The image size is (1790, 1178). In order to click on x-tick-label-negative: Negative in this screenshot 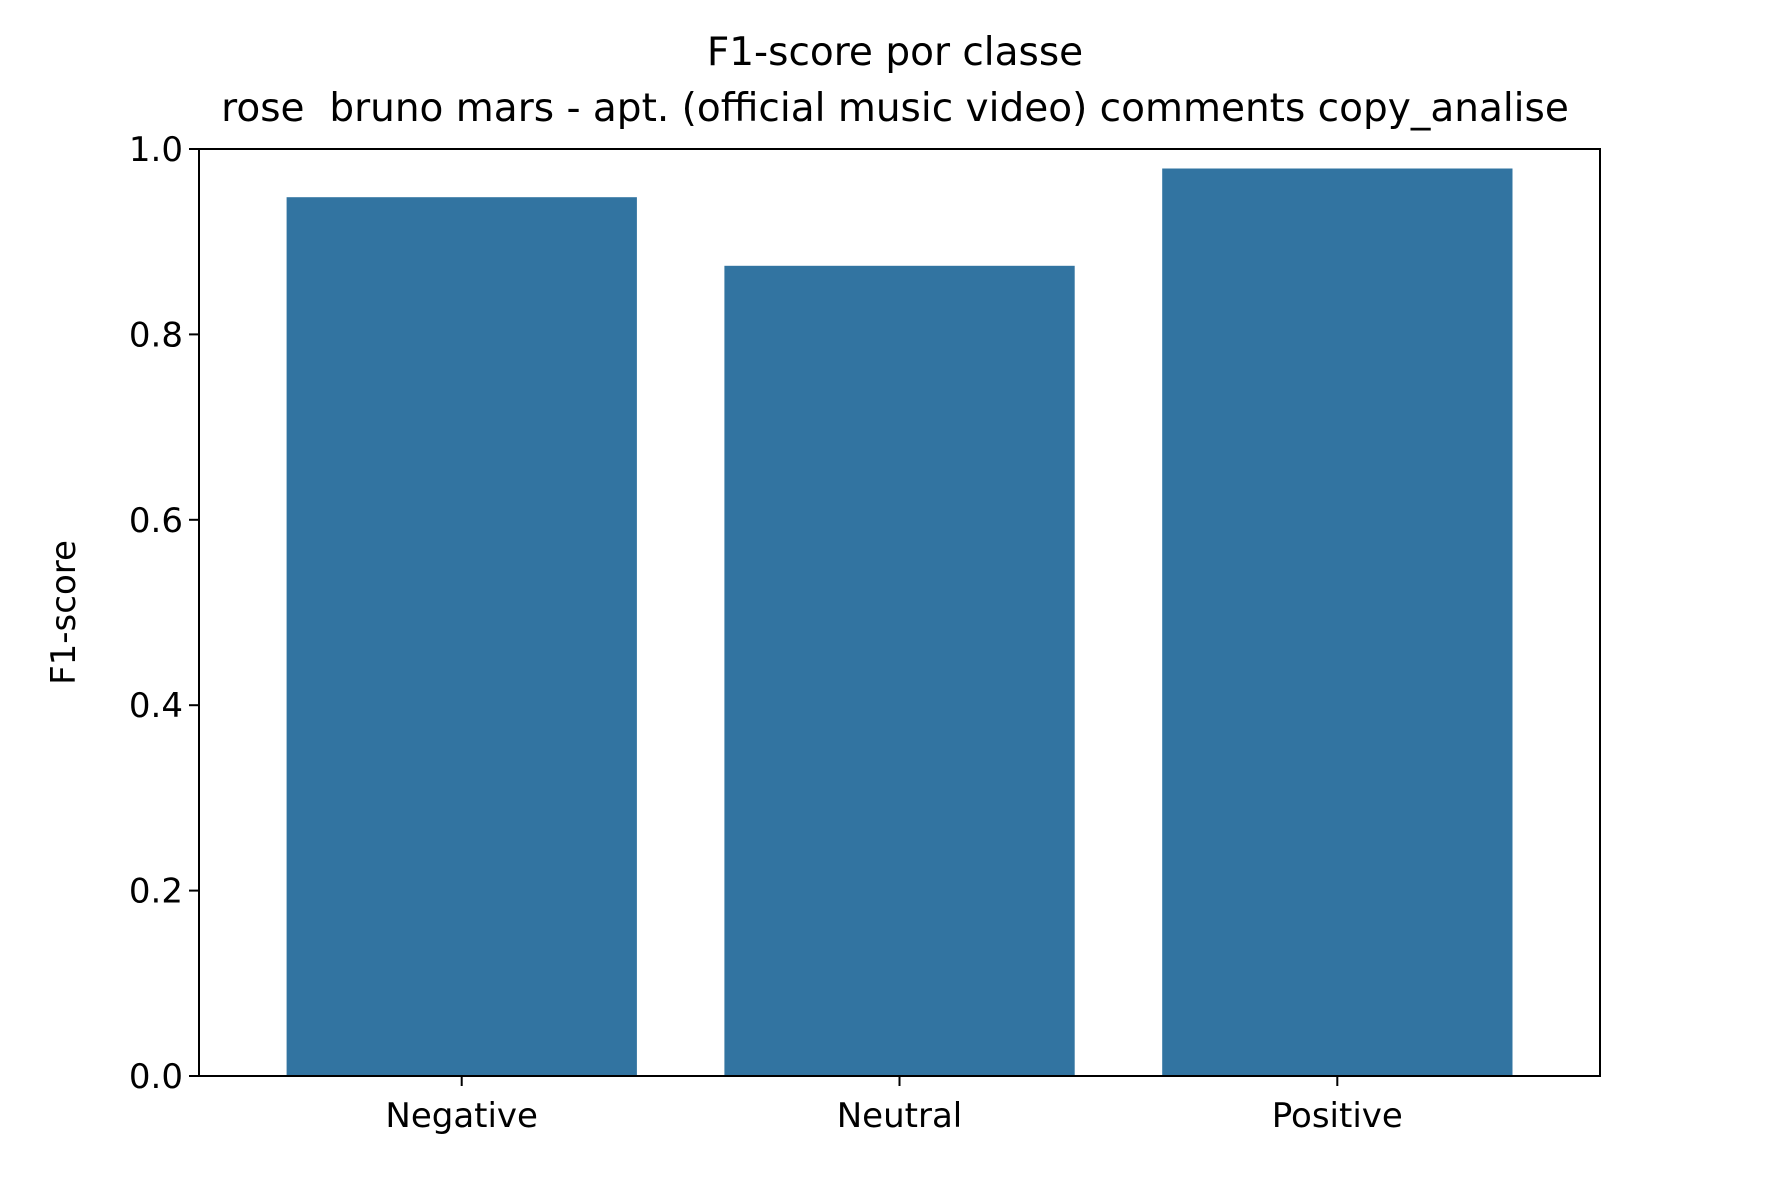, I will do `click(461, 1116)`.